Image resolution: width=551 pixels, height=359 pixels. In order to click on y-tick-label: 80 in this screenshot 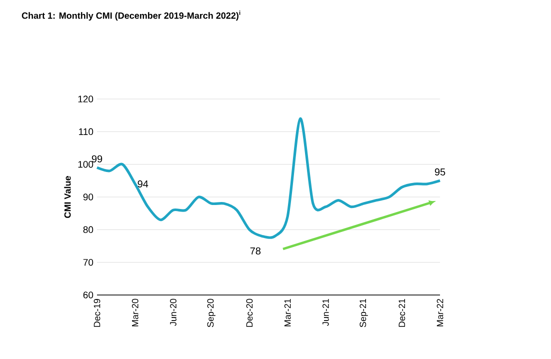, I will do `click(88, 230)`.